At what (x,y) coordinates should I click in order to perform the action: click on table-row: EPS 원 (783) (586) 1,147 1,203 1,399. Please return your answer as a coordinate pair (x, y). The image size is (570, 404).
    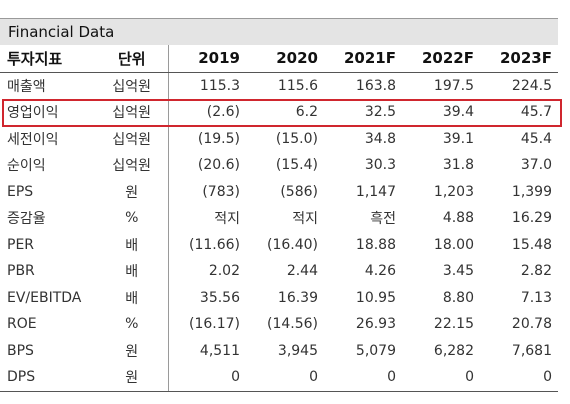
    Looking at the image, I should click on (279, 191).